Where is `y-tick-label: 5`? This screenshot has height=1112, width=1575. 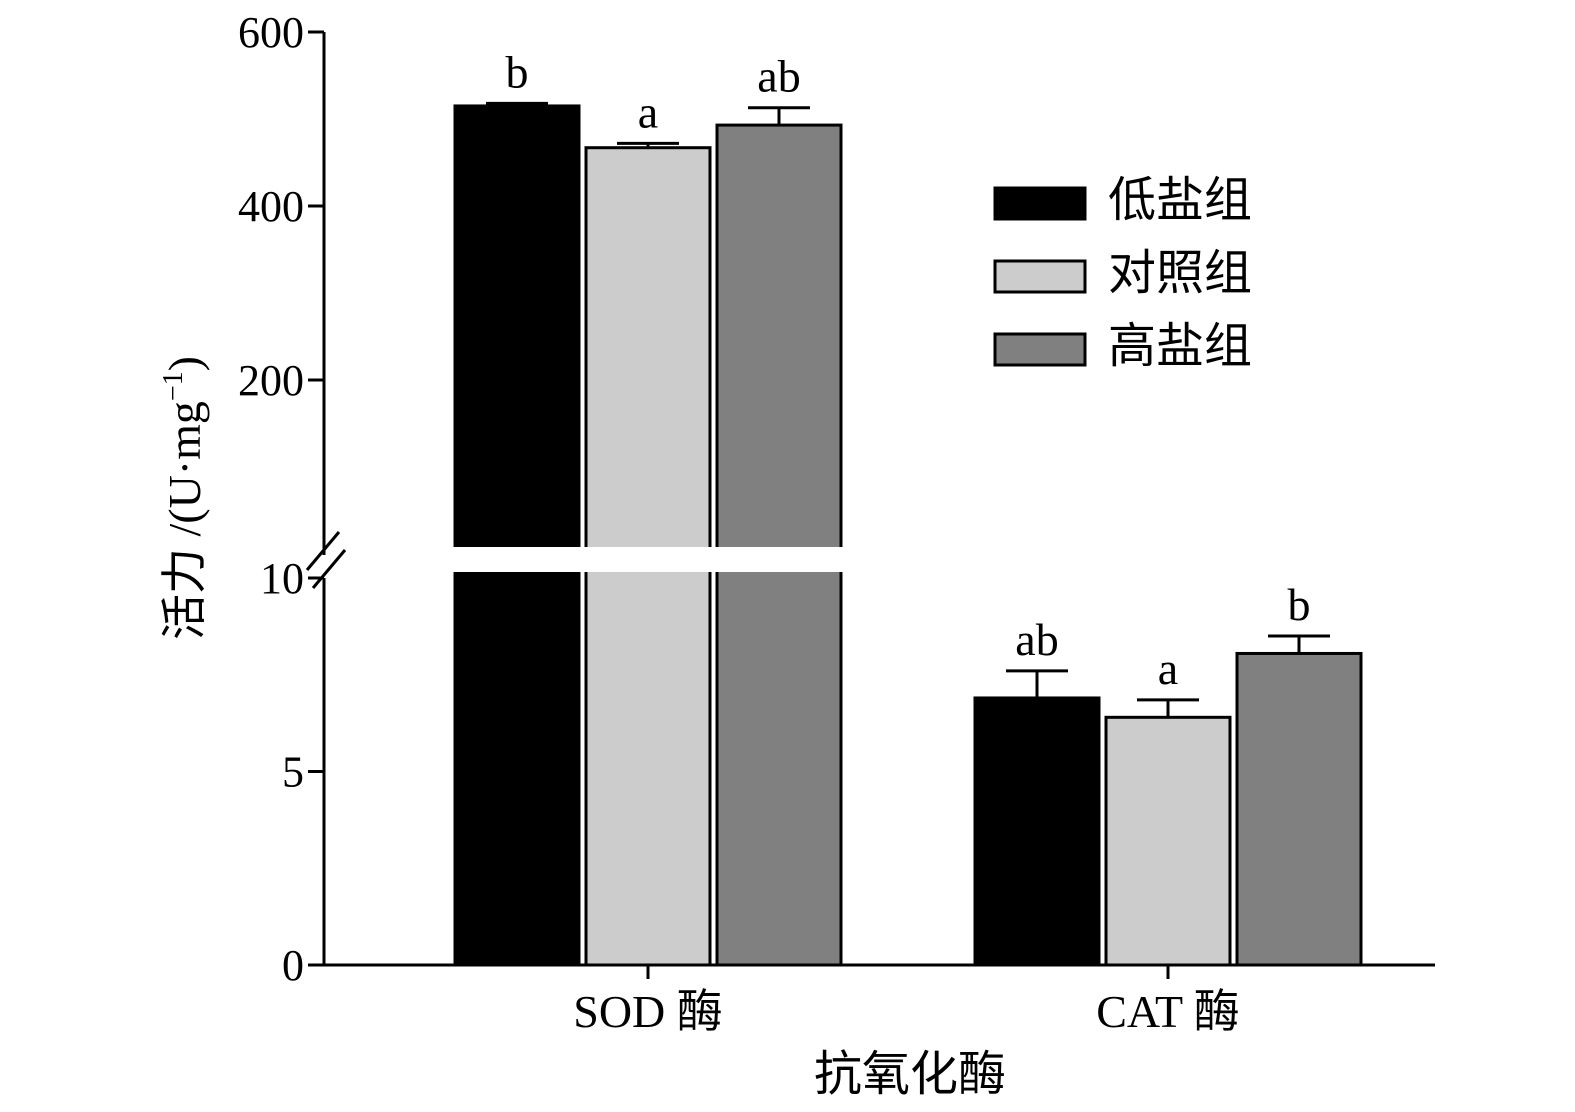
y-tick-label: 5 is located at coordinates (293, 772).